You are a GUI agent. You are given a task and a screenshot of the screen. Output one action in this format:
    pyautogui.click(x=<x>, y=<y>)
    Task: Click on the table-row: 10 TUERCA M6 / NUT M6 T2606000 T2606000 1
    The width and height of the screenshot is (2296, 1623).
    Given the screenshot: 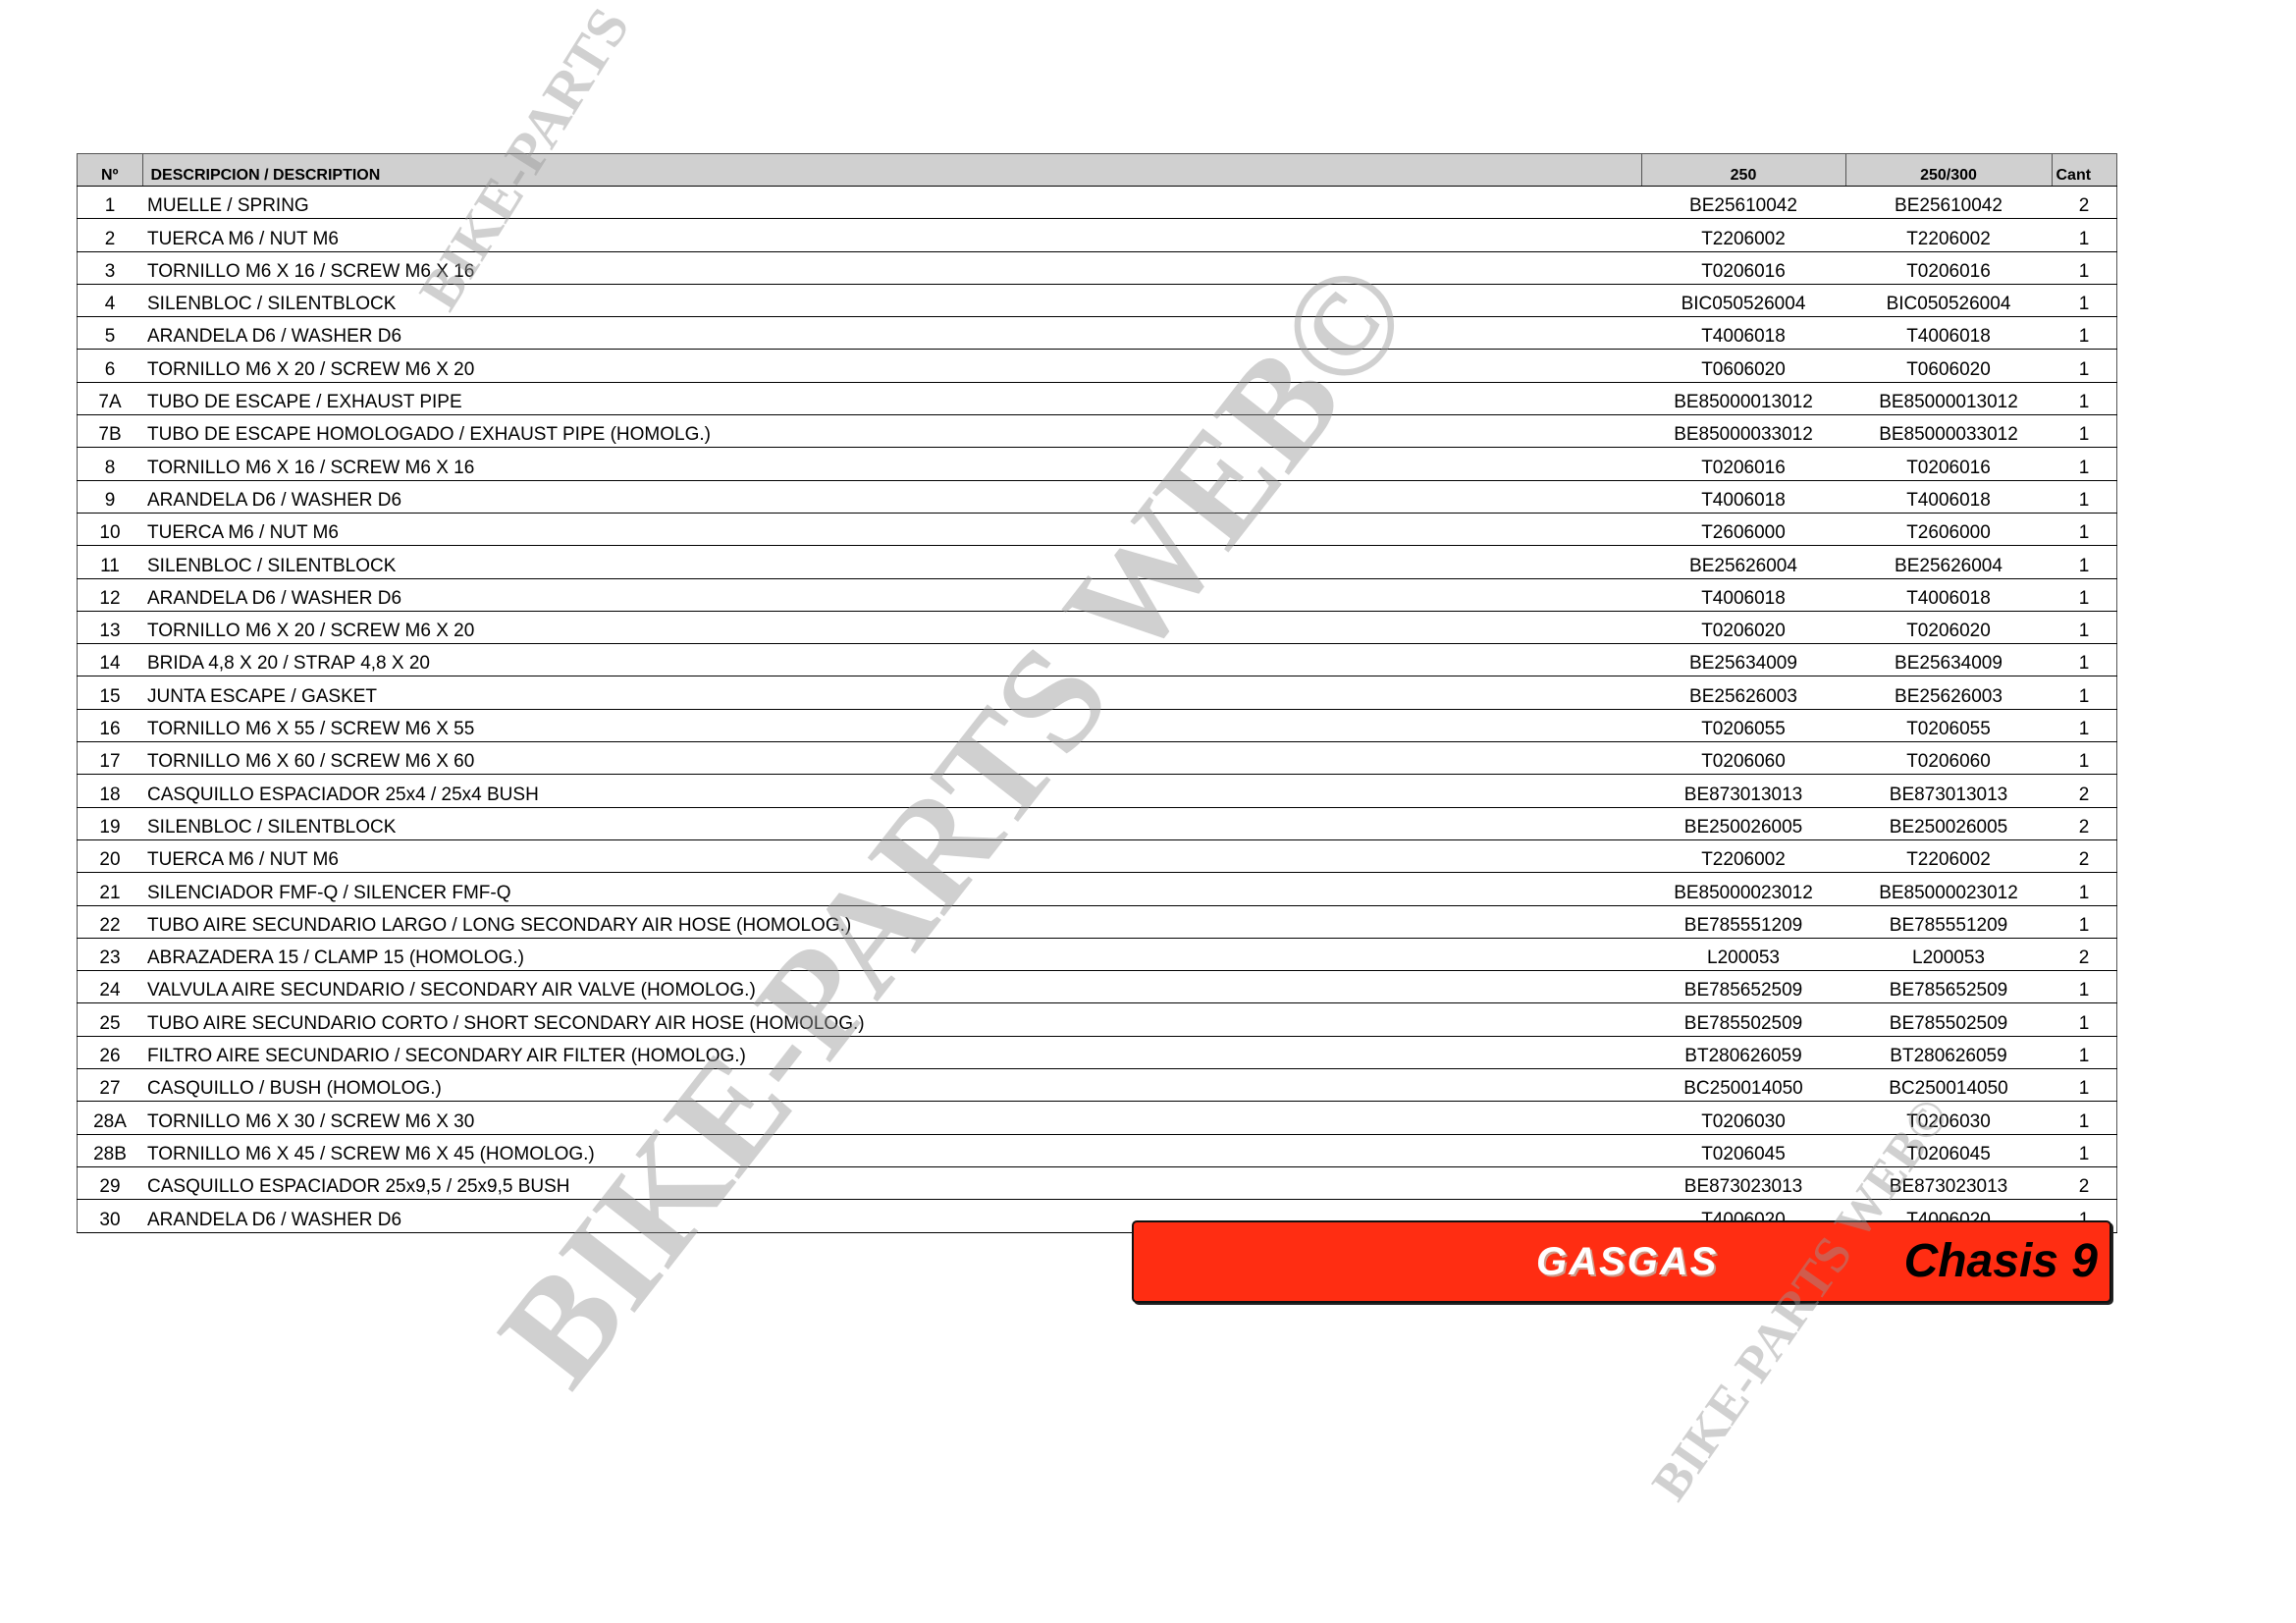 What is the action you would take?
    pyautogui.click(x=1097, y=530)
    